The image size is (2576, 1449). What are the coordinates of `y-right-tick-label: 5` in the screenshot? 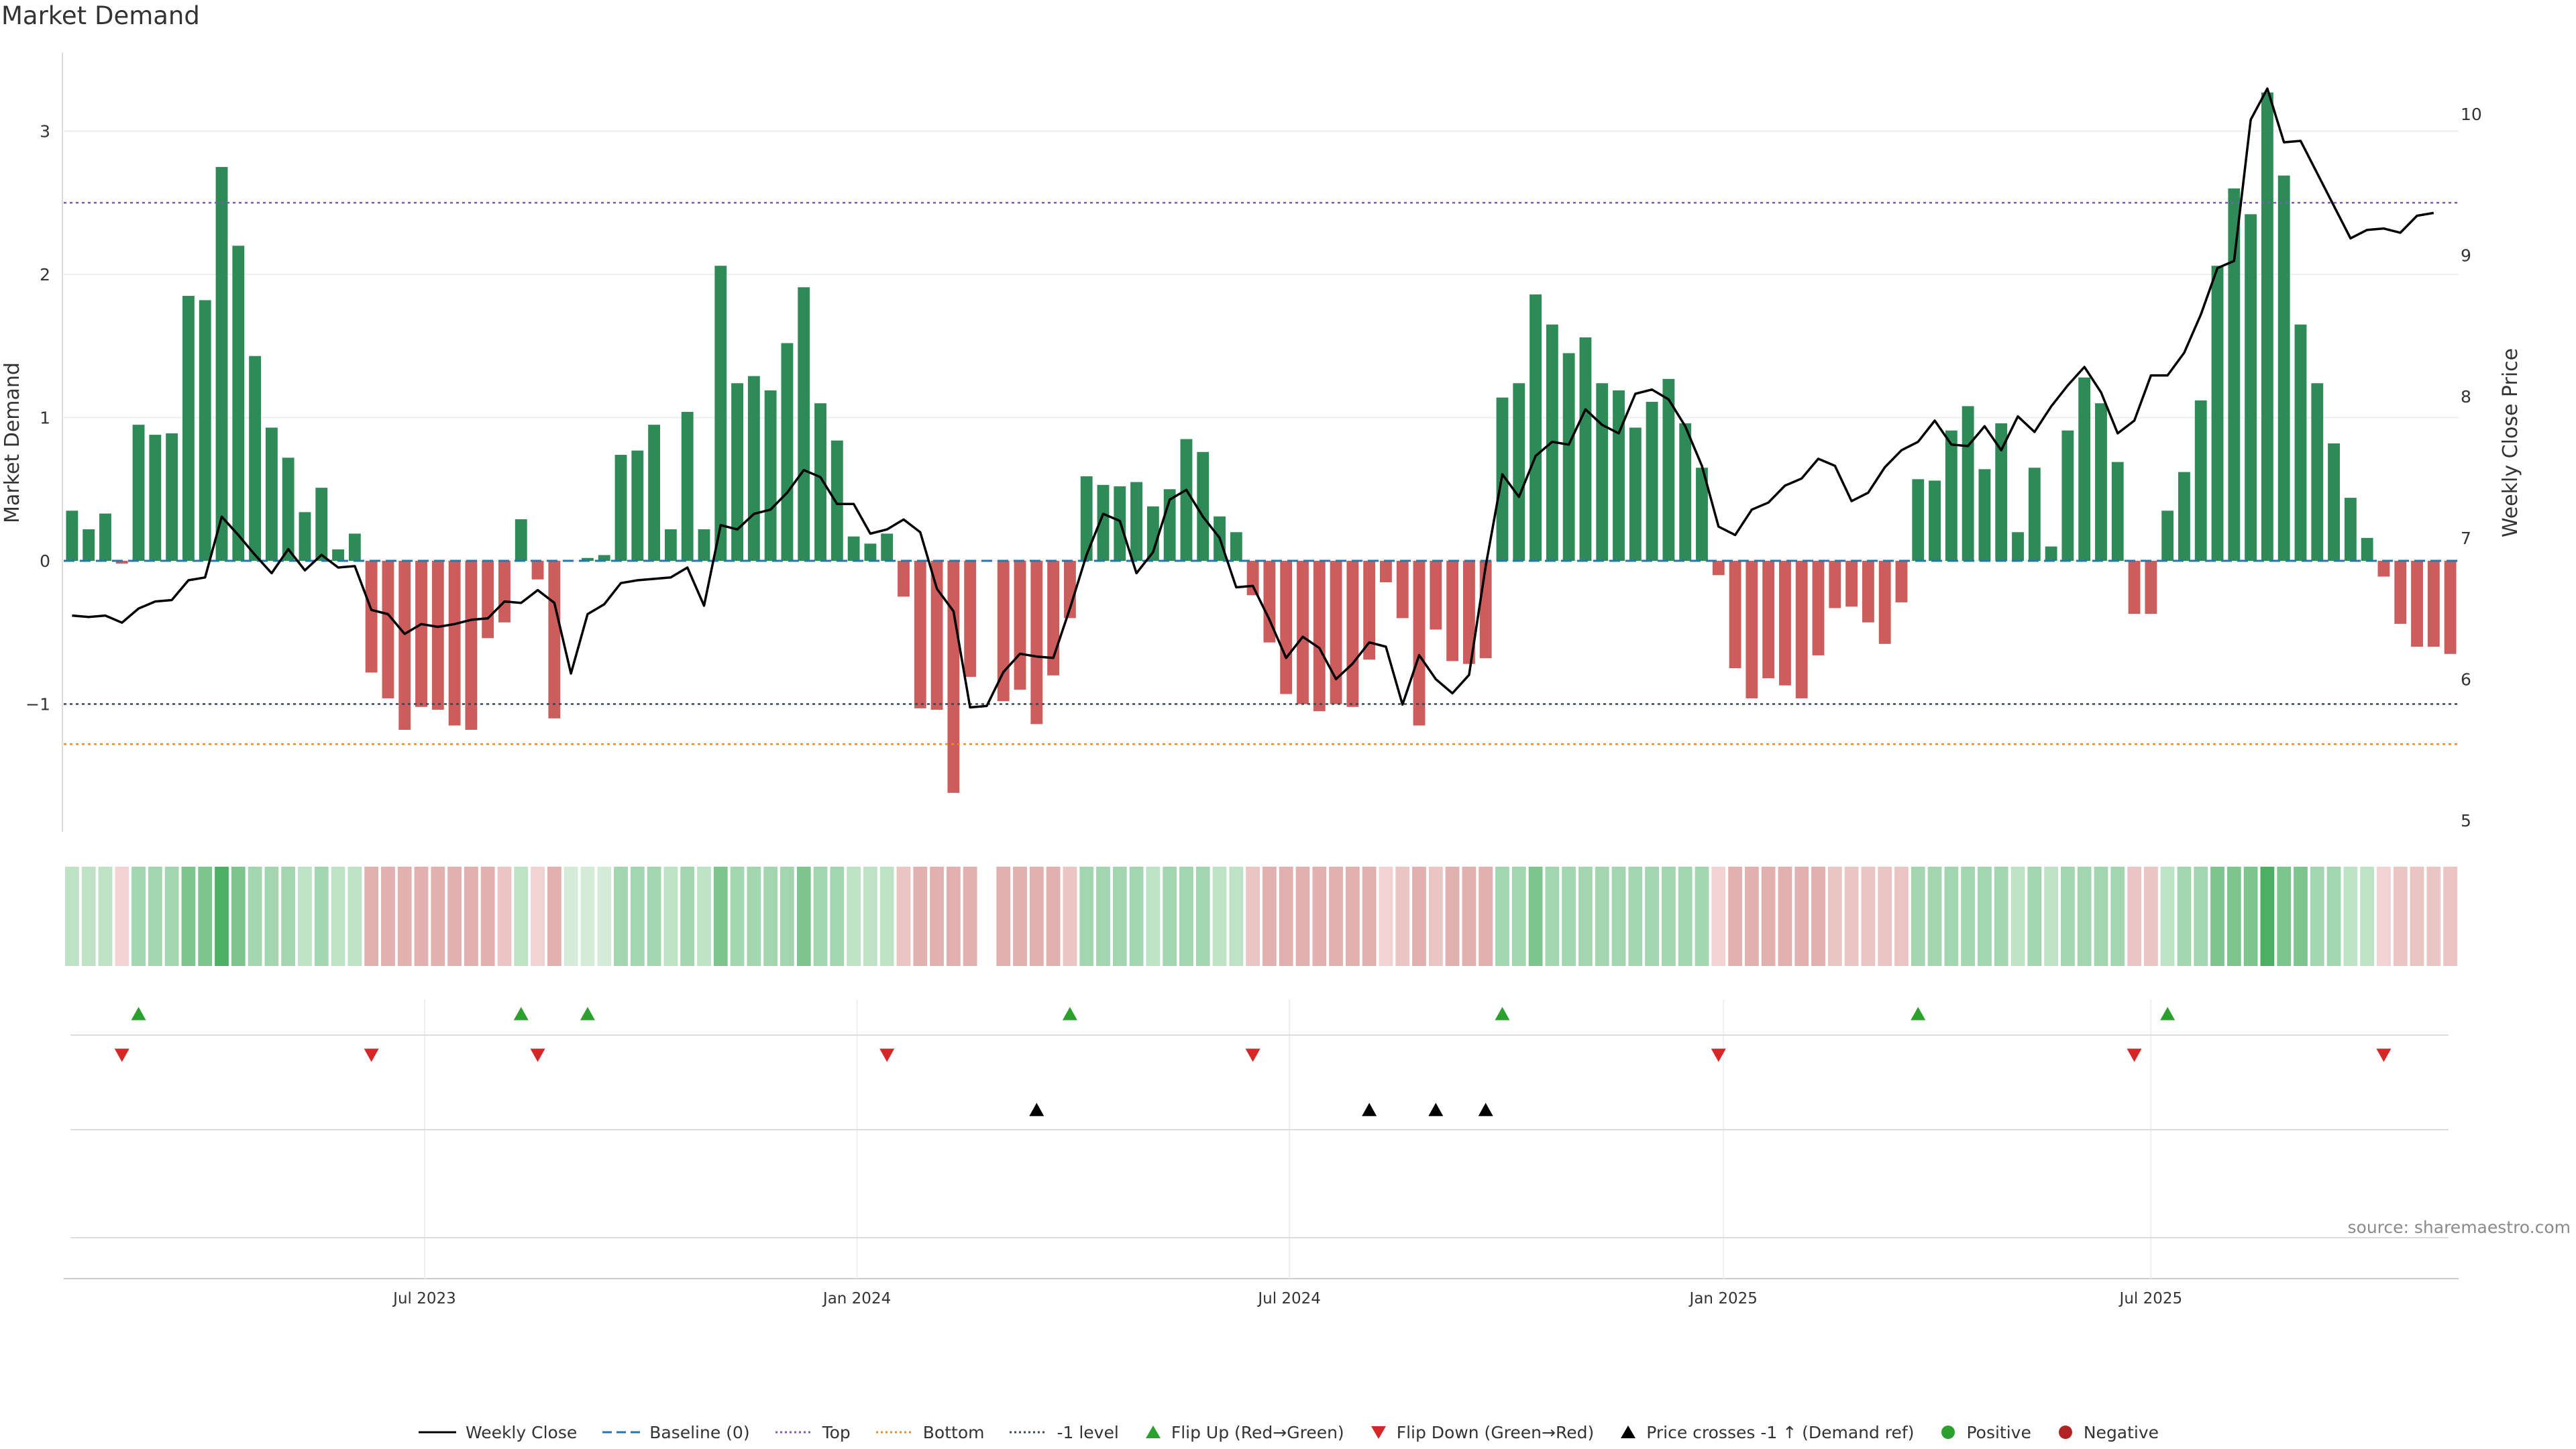 It's located at (2466, 820).